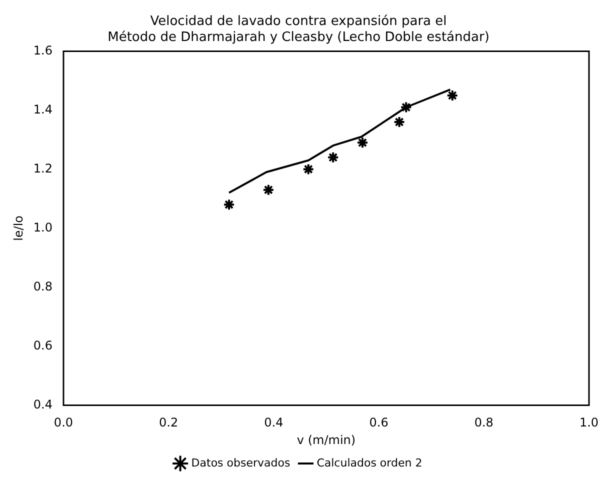 The width and height of the screenshot is (611, 487). What do you see at coordinates (589, 423) in the screenshot?
I see `x-tick-label: 1.0` at bounding box center [589, 423].